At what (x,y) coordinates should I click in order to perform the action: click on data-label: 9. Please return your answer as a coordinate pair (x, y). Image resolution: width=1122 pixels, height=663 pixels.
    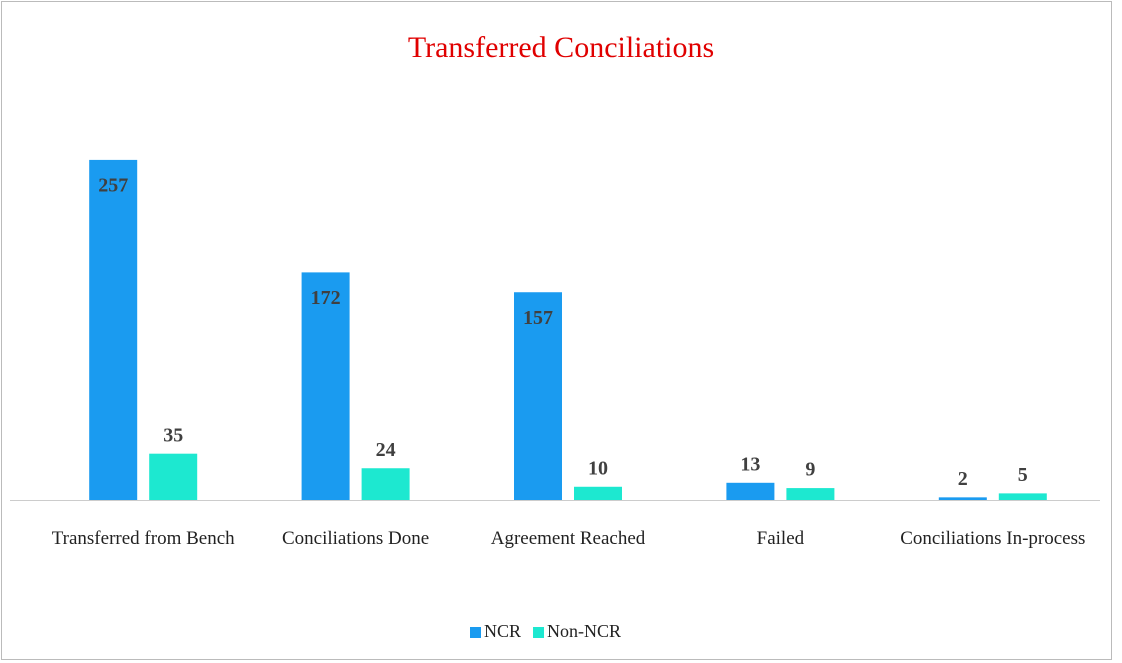
    Looking at the image, I should click on (810, 470).